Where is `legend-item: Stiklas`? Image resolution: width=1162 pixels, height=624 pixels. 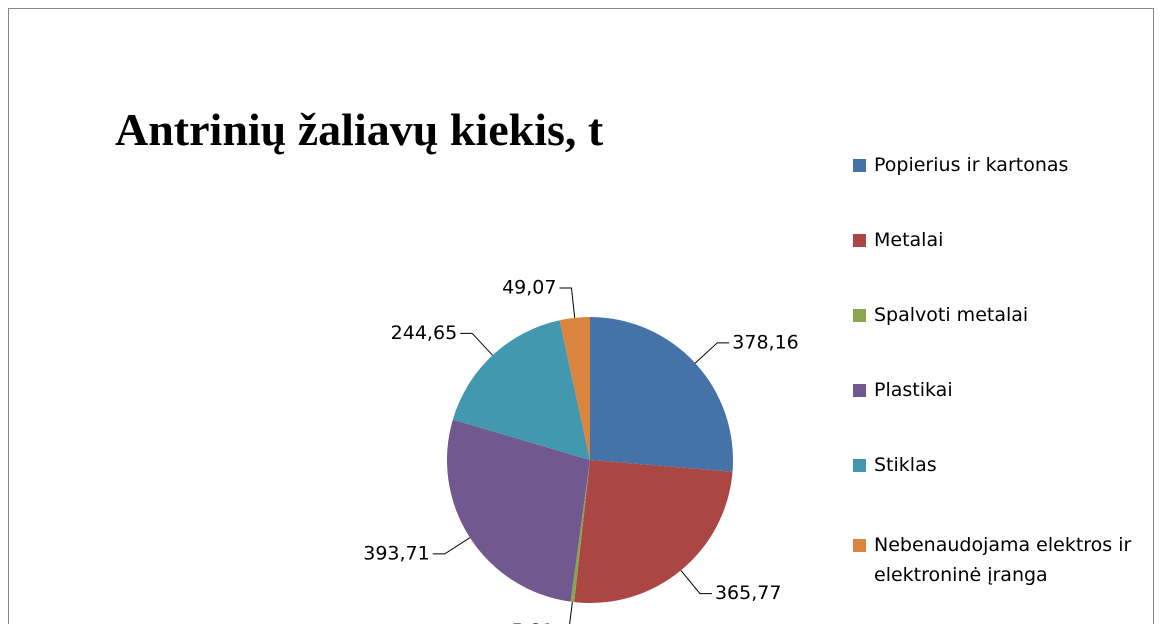 legend-item: Stiklas is located at coordinates (998, 465).